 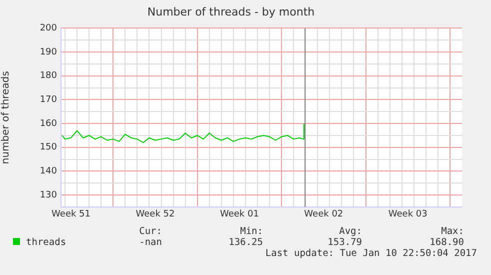 What do you see at coordinates (371, 253) in the screenshot?
I see `text: Last update: Tue Jan 10 22:50:04 2017` at bounding box center [371, 253].